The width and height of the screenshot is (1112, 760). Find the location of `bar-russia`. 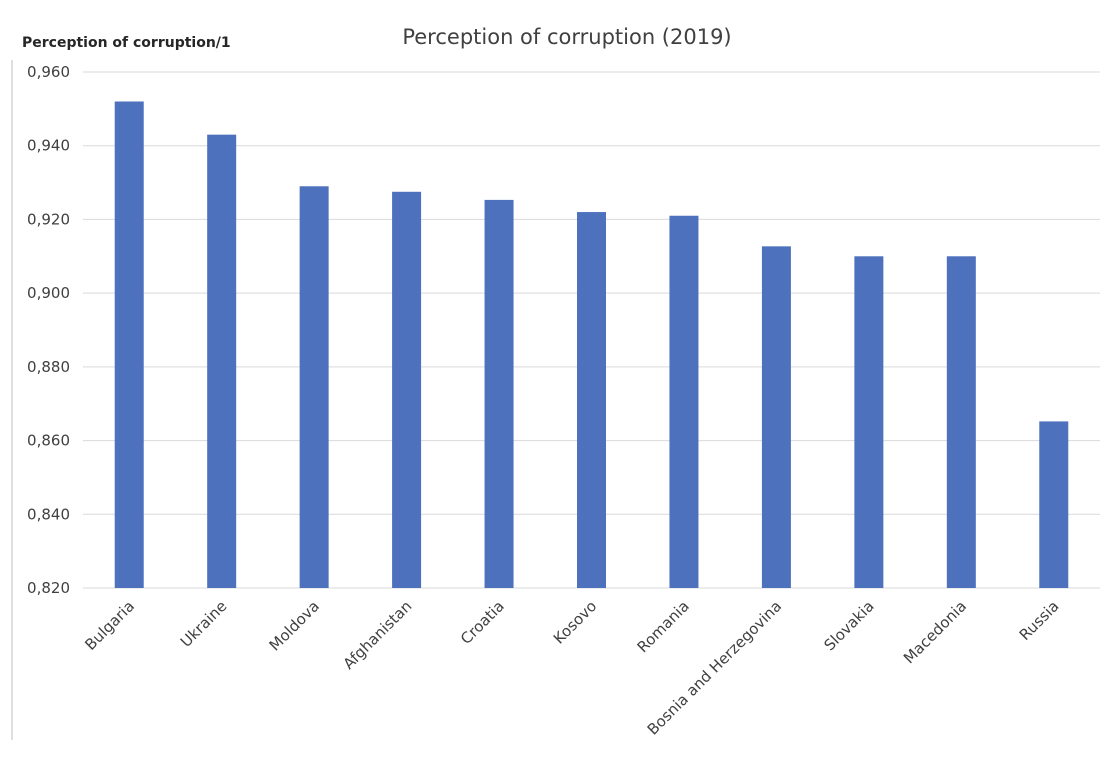

bar-russia is located at coordinates (1054, 504).